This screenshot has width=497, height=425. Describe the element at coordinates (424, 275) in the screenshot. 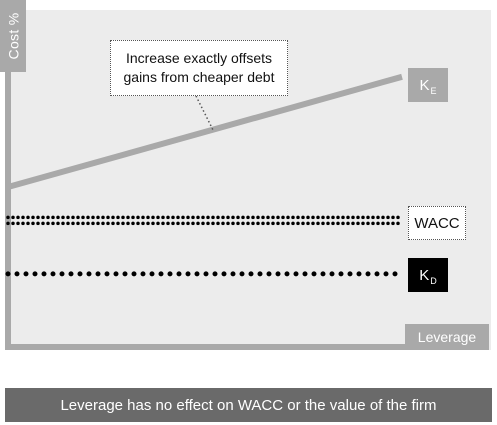

I see `series-label-kd-main: K` at that location.